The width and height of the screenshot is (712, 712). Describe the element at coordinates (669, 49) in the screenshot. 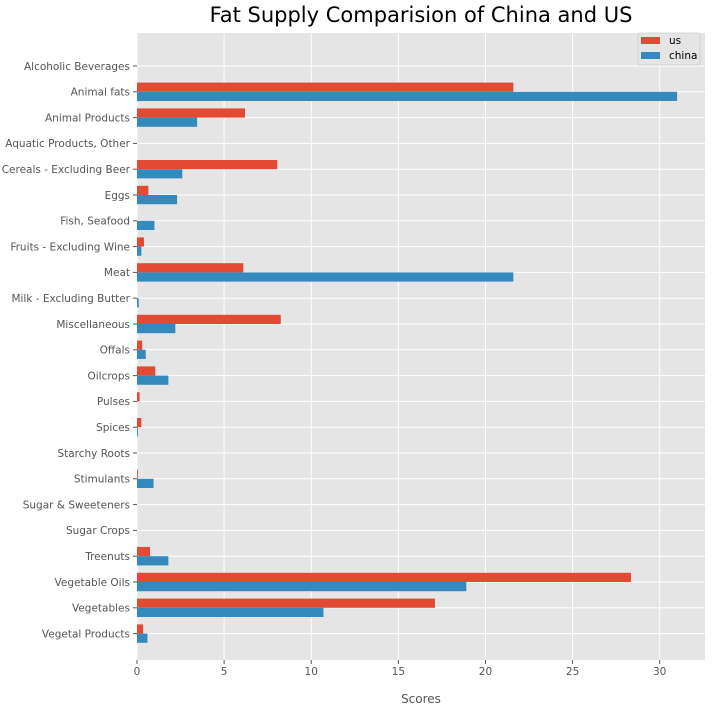

I see `legend: us china` at that location.